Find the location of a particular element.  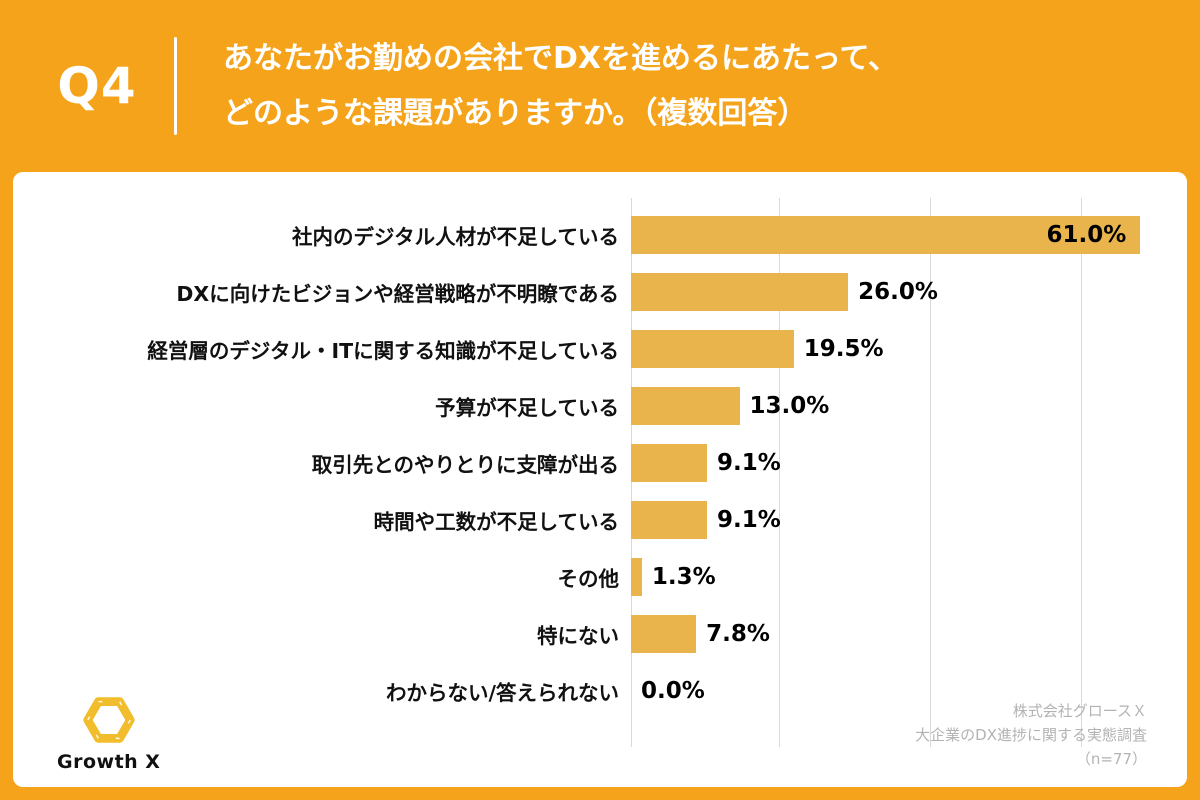

bar-row: 特にない 7.8% is located at coordinates (599, 633).